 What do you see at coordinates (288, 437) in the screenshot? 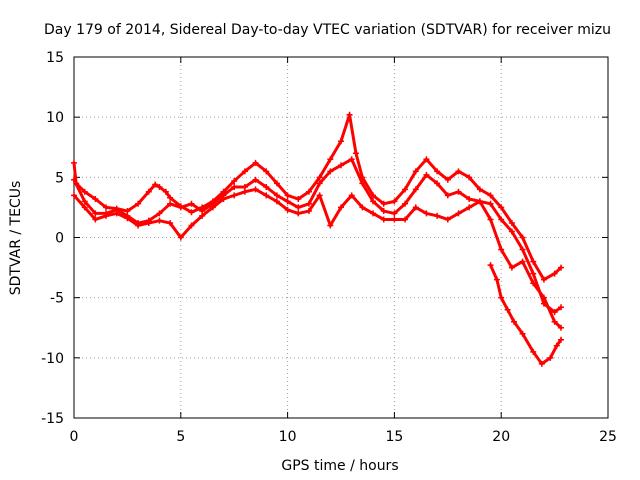
I see `x-tick-label: 10` at bounding box center [288, 437].